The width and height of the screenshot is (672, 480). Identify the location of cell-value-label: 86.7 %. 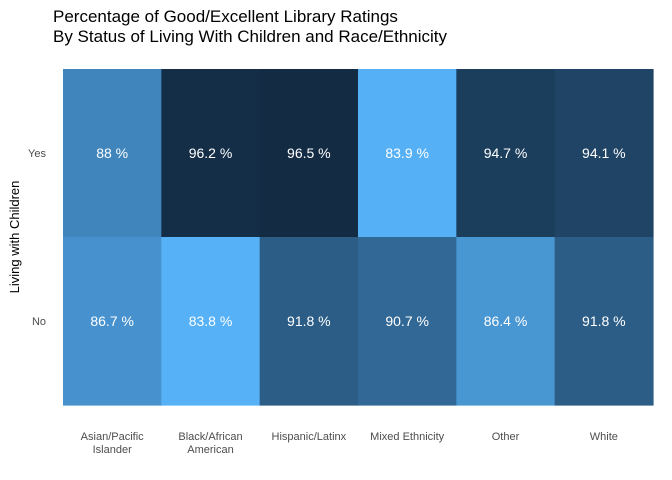
(112, 321).